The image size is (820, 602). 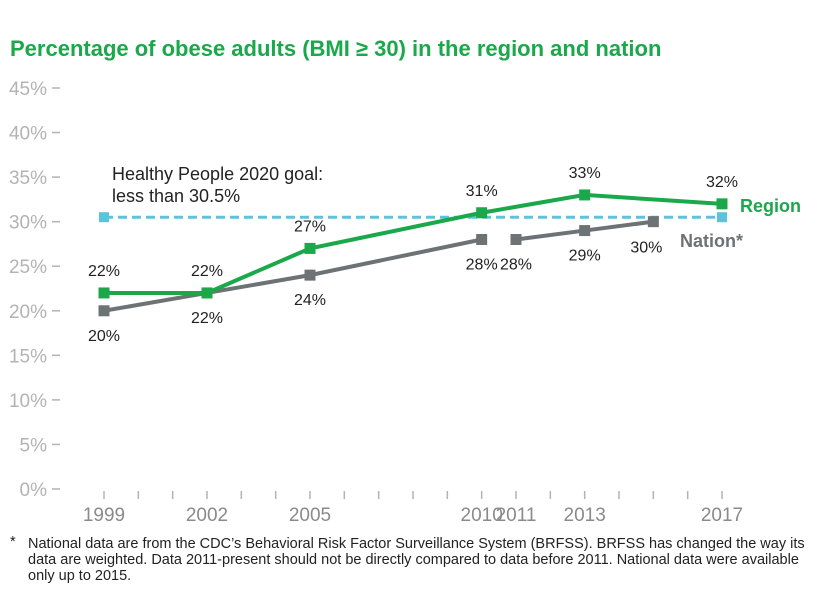 I want to click on nation-data-label: 22%, so click(x=207, y=318).